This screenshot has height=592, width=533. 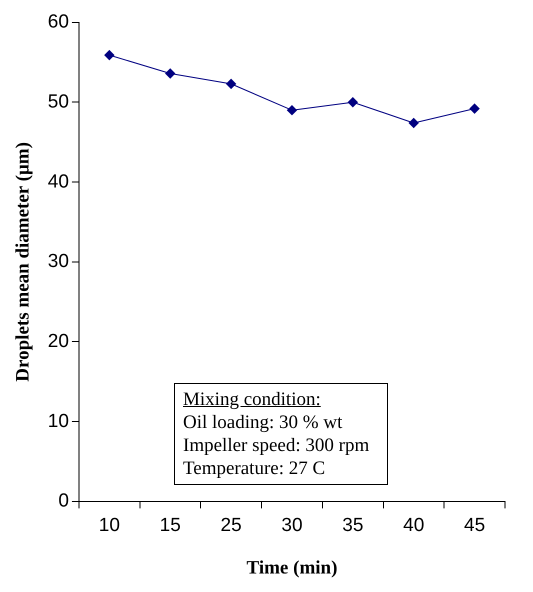 I want to click on annotation: Mixing condition:, so click(x=252, y=399).